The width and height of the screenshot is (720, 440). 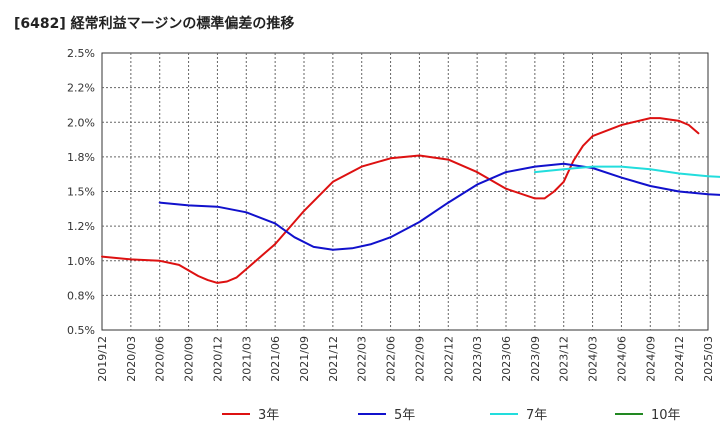 I want to click on x-tick-label: 2020/03, so click(x=131, y=359).